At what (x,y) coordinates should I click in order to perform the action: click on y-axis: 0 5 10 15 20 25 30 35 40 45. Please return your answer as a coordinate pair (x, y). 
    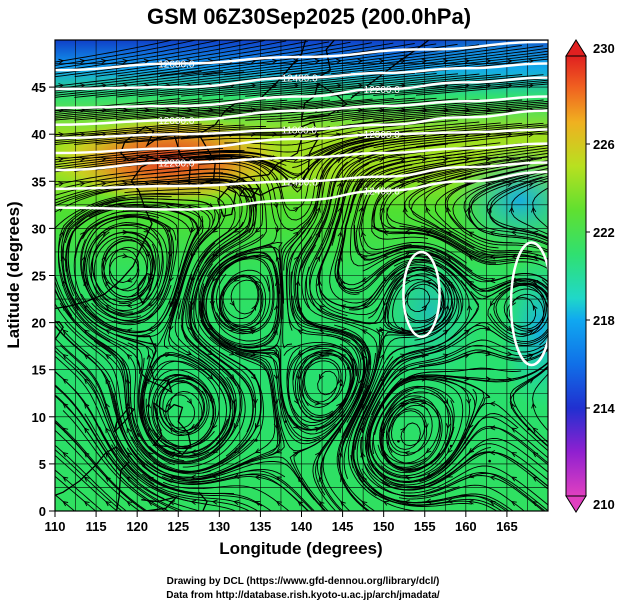
    Looking at the image, I should click on (43, 299).